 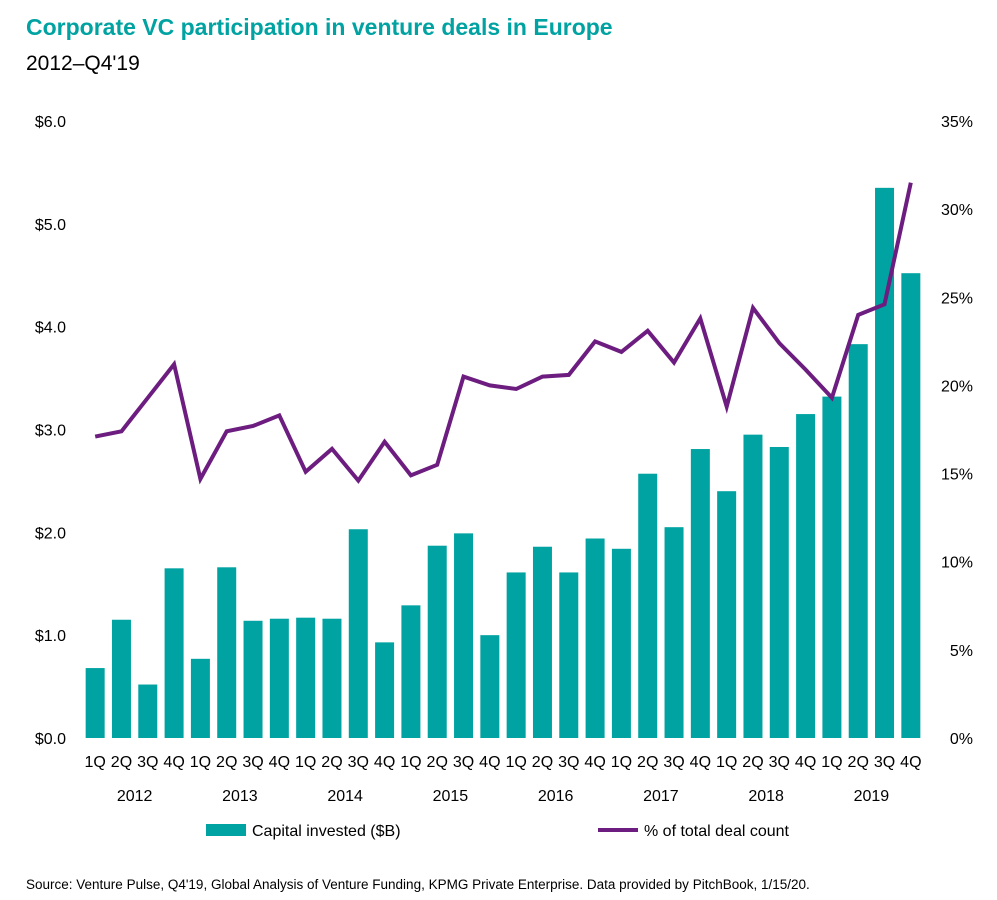 I want to click on legend-capital-swatch, so click(x=226, y=830).